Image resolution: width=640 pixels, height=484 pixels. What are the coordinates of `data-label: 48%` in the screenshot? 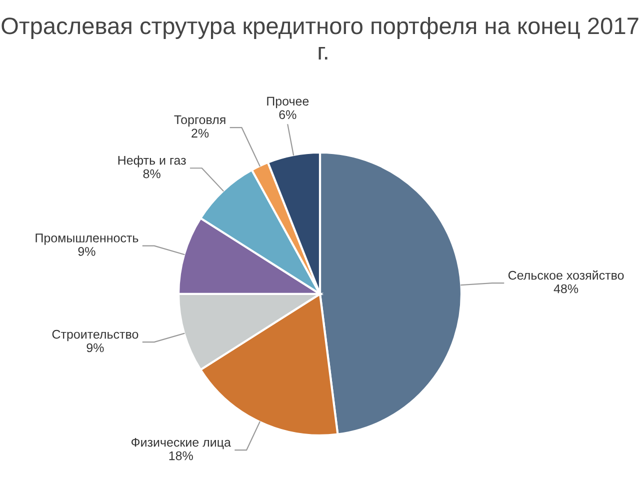 It's located at (566, 289).